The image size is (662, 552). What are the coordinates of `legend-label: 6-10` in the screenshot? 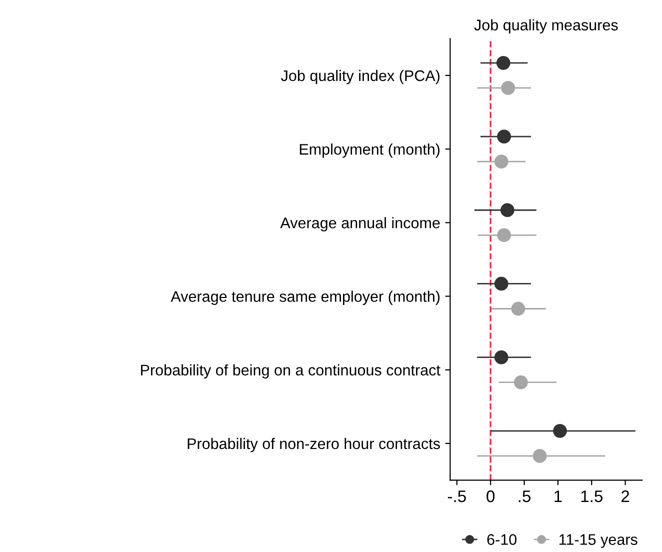 It's located at (501, 539).